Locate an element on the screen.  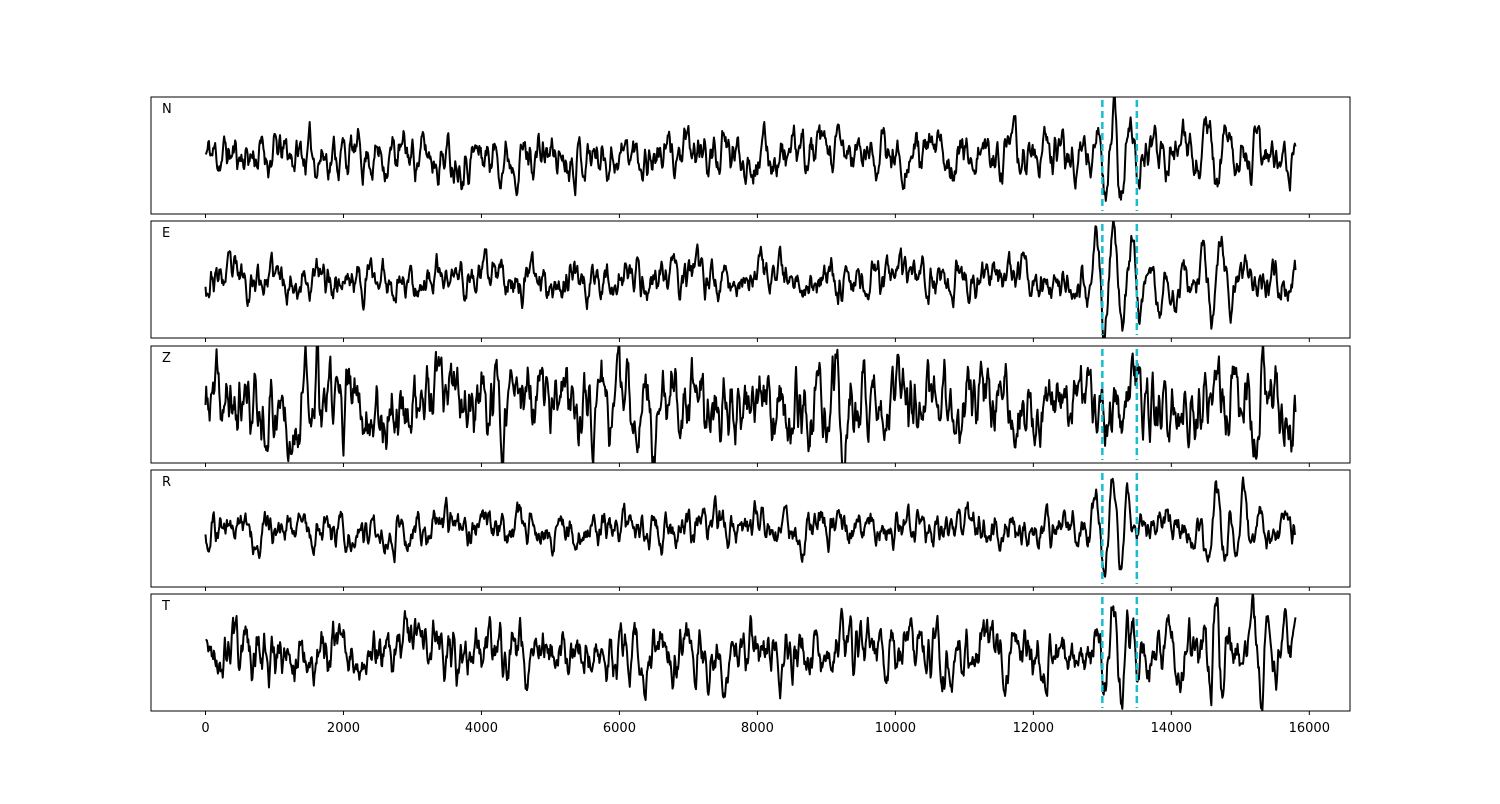
x-tick-label: 4000 is located at coordinates (481, 728).